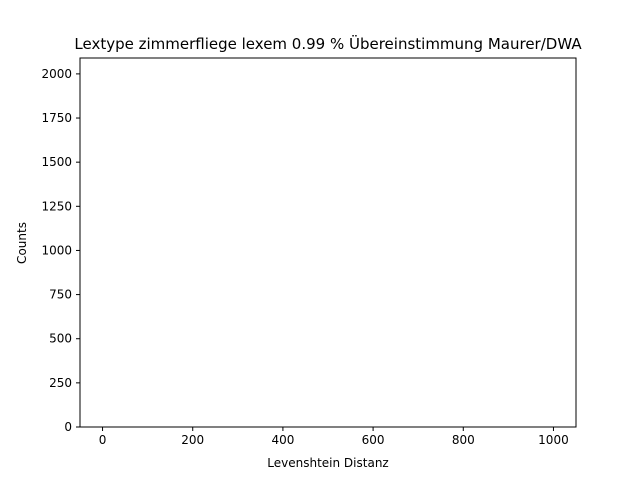 This screenshot has height=480, width=640. What do you see at coordinates (22, 243) in the screenshot?
I see `y-axis-label: Counts` at bounding box center [22, 243].